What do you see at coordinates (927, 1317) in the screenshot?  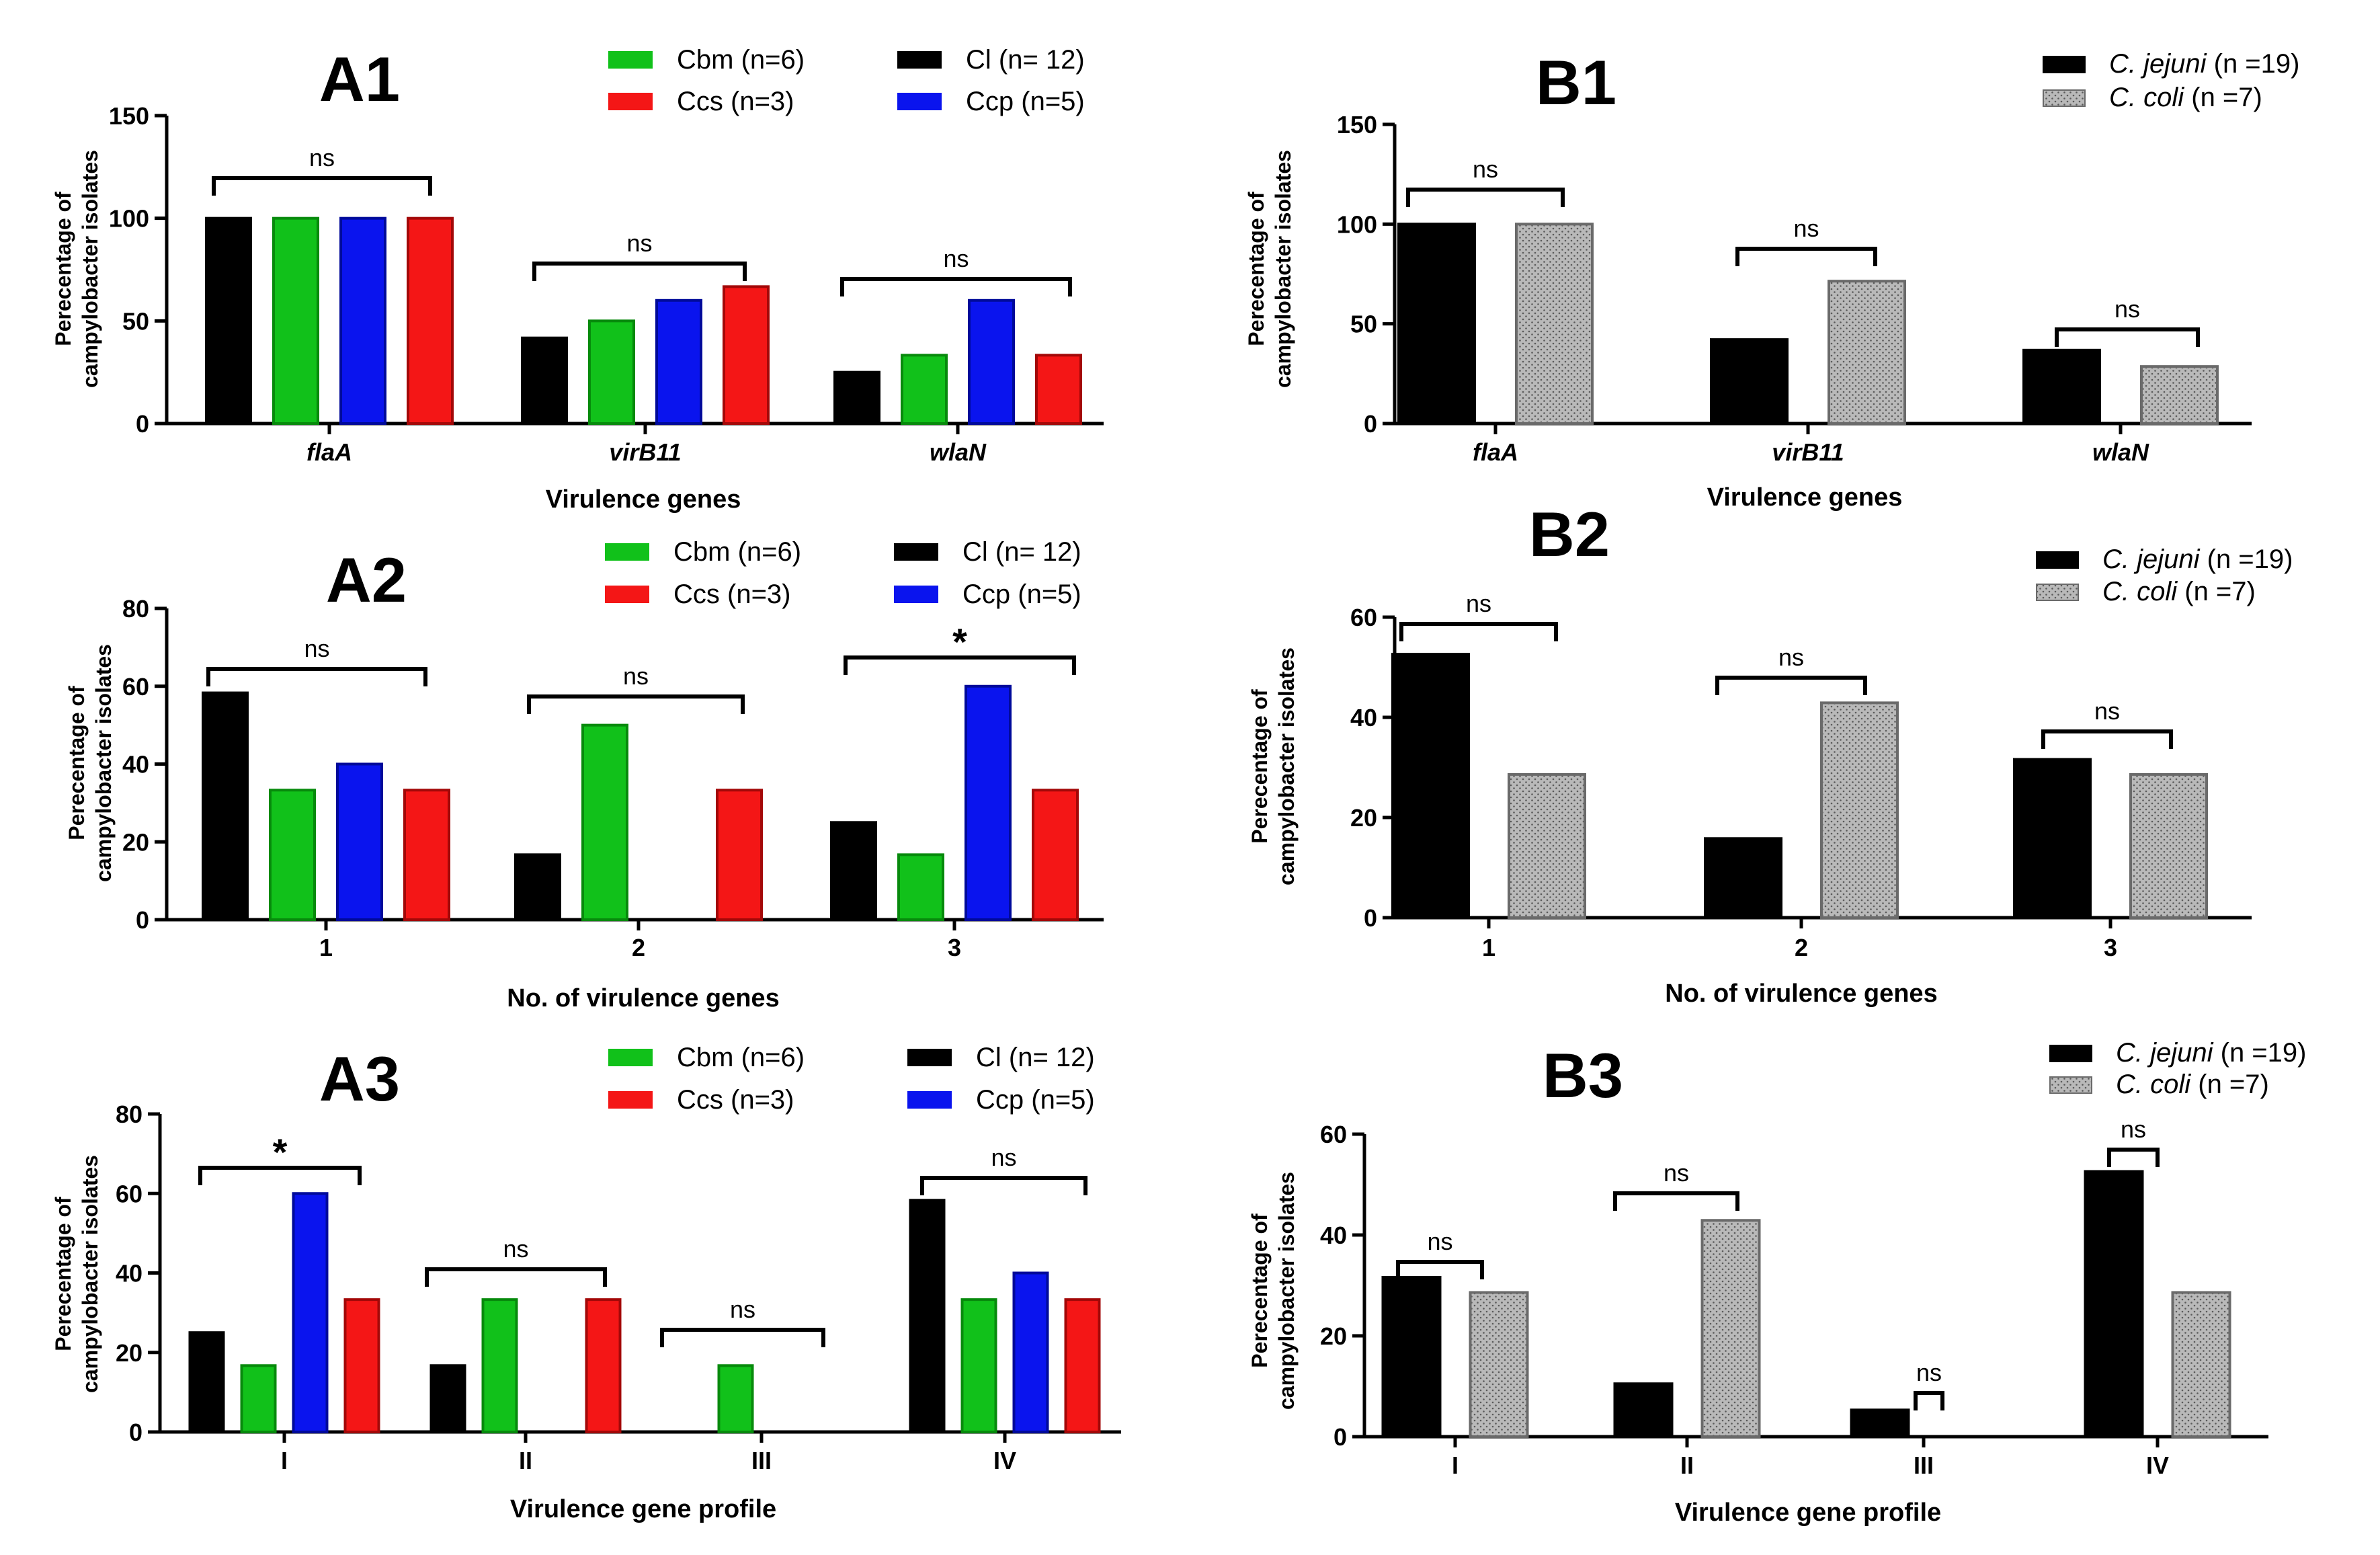 I see `bar-cl-iv` at bounding box center [927, 1317].